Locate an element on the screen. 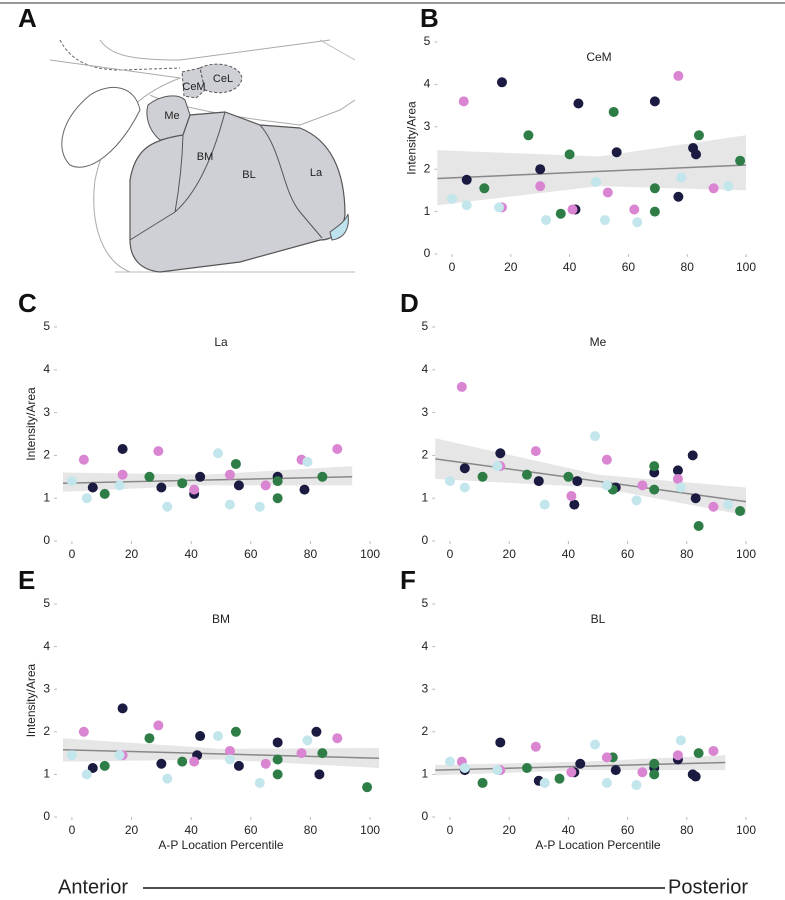 The height and width of the screenshot is (900, 785). footer-end: Posterior is located at coordinates (708, 887).